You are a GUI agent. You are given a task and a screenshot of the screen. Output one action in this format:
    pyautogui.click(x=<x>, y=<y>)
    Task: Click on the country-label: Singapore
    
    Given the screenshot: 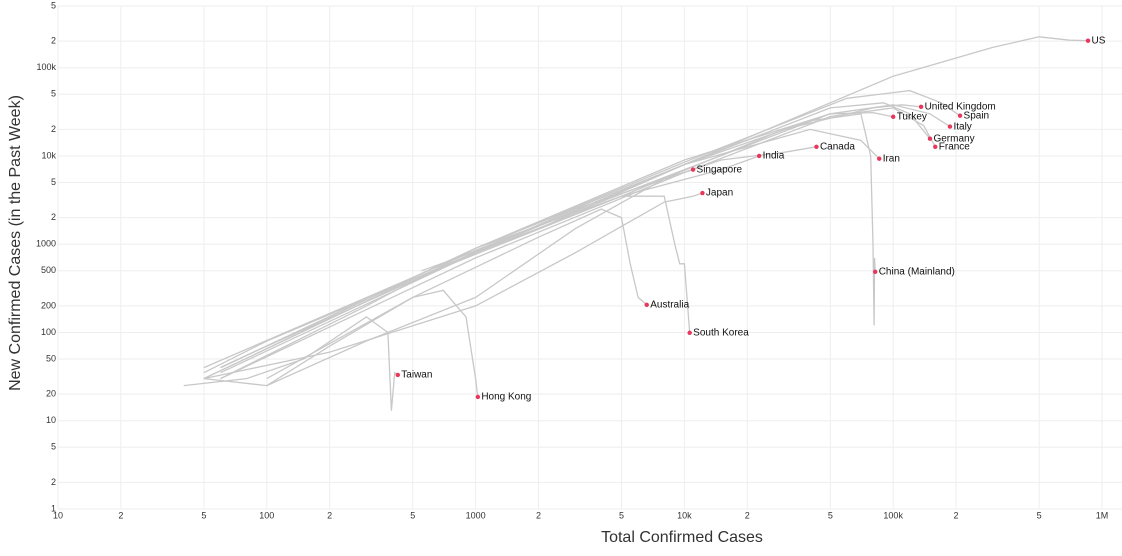 What is the action you would take?
    pyautogui.click(x=720, y=169)
    